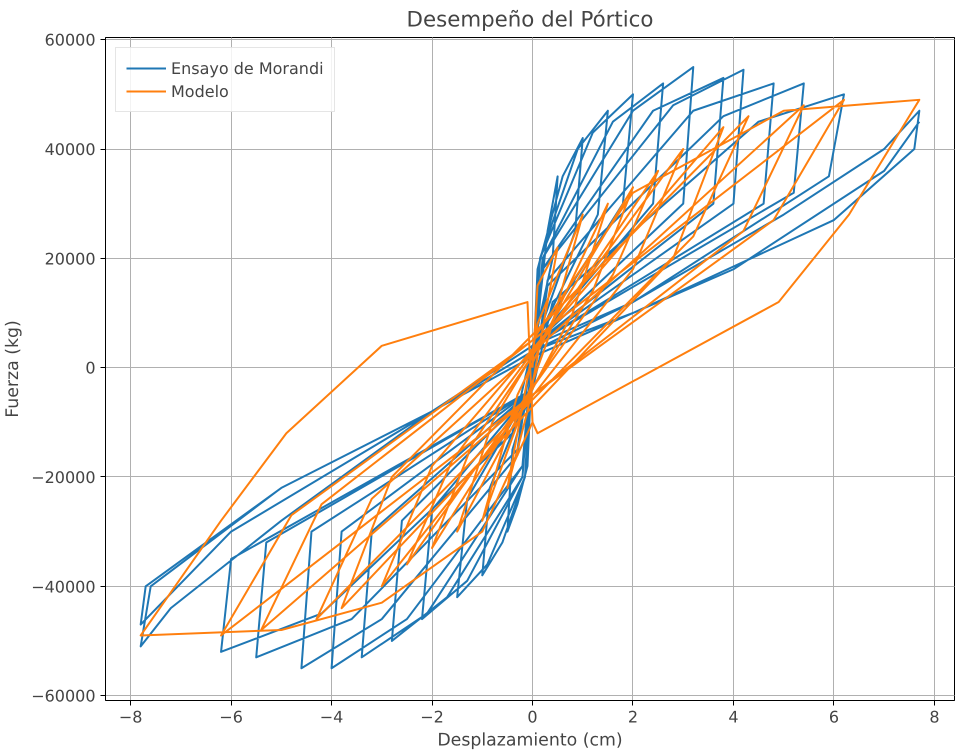  Describe the element at coordinates (63, 696) in the screenshot. I see `y-tick-label: −60000` at that location.